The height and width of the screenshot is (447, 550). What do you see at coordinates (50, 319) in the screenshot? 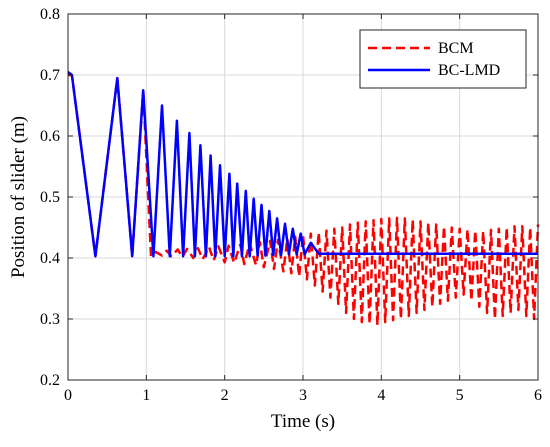
I see `y-tick-label: 0.3` at bounding box center [50, 319].